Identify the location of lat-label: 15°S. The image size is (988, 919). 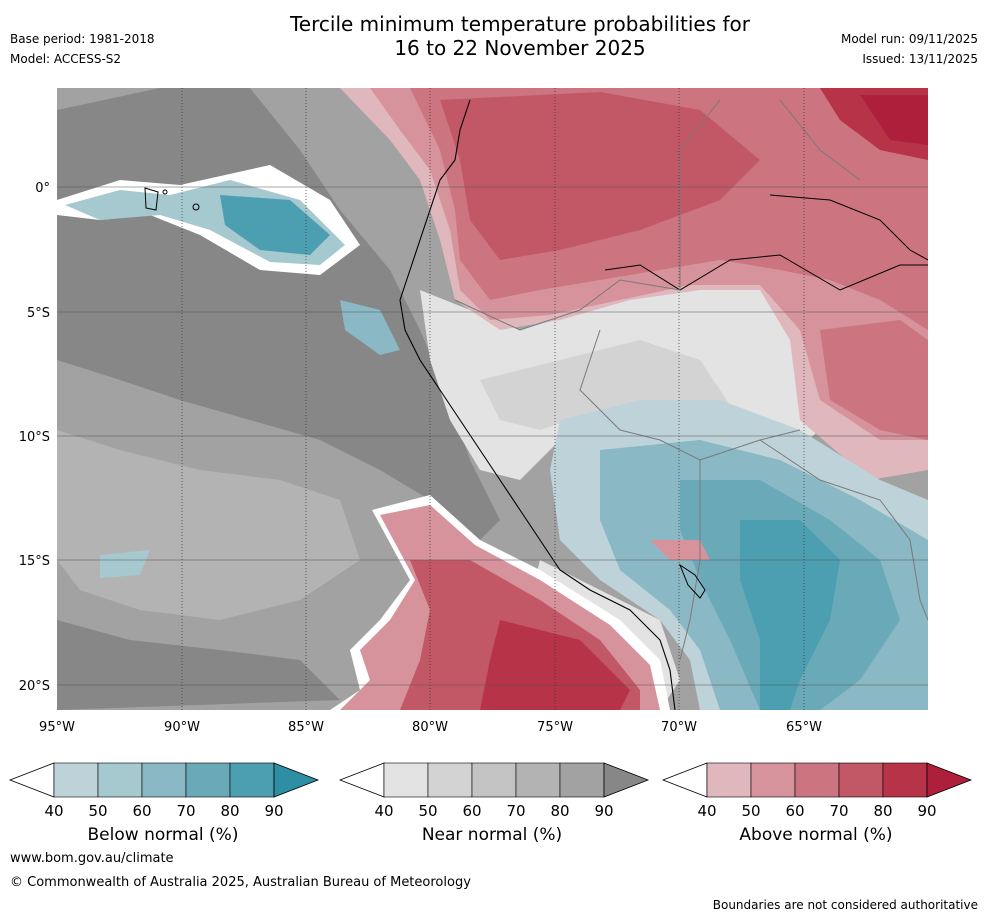
(34, 561).